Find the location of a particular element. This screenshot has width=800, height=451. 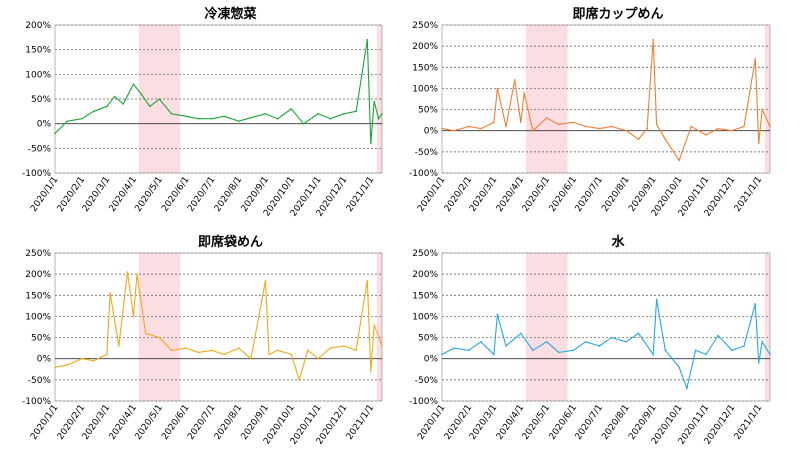

chart-title: 水 is located at coordinates (618, 242).